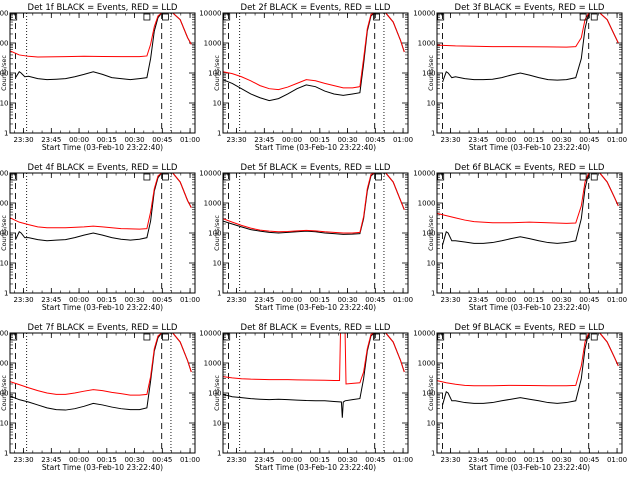  I want to click on panel-title: Det 8f BLACK = Events, RED = LLD, so click(316, 328).